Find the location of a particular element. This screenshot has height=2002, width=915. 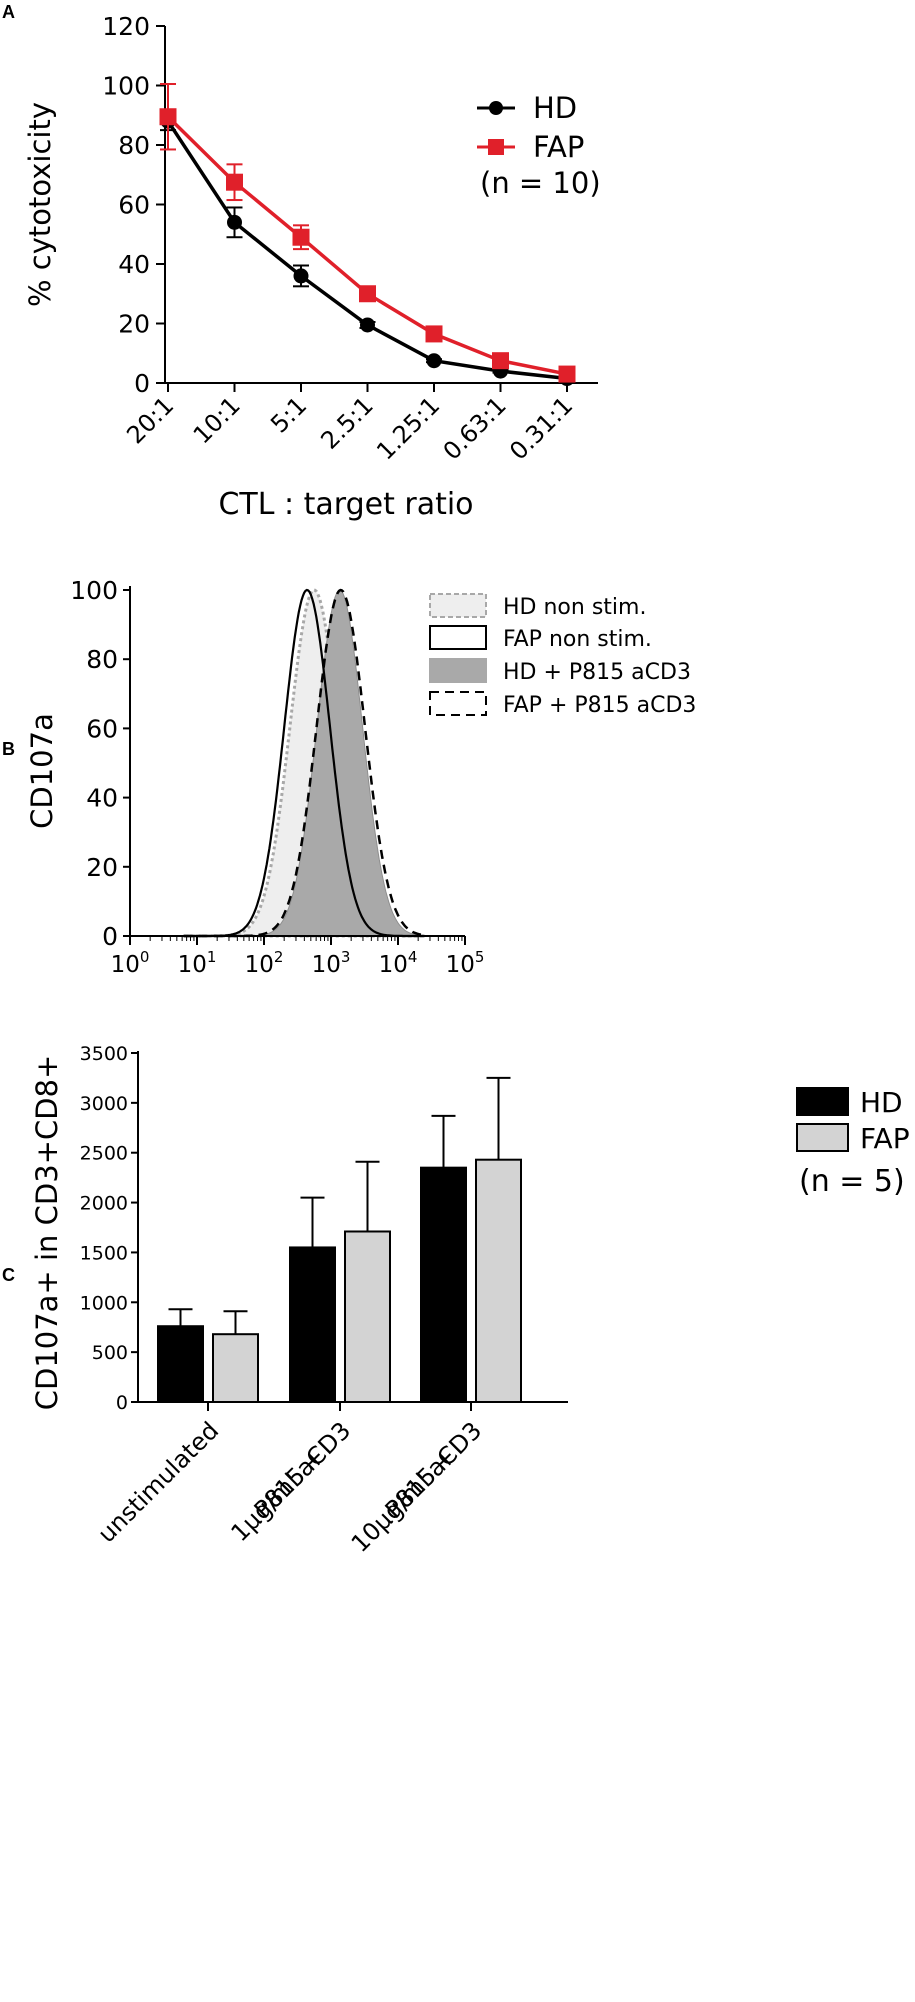

y-tick-label: 1000 is located at coordinates (104, 1303).